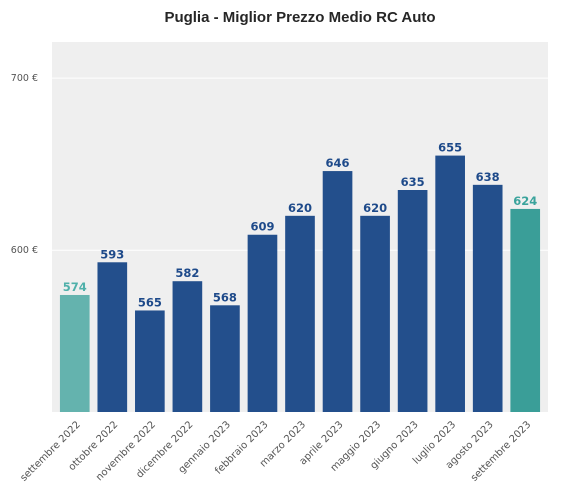 This screenshot has width=569, height=497. What do you see at coordinates (24, 164) in the screenshot?
I see `y-axis: 600 € 700 €` at bounding box center [24, 164].